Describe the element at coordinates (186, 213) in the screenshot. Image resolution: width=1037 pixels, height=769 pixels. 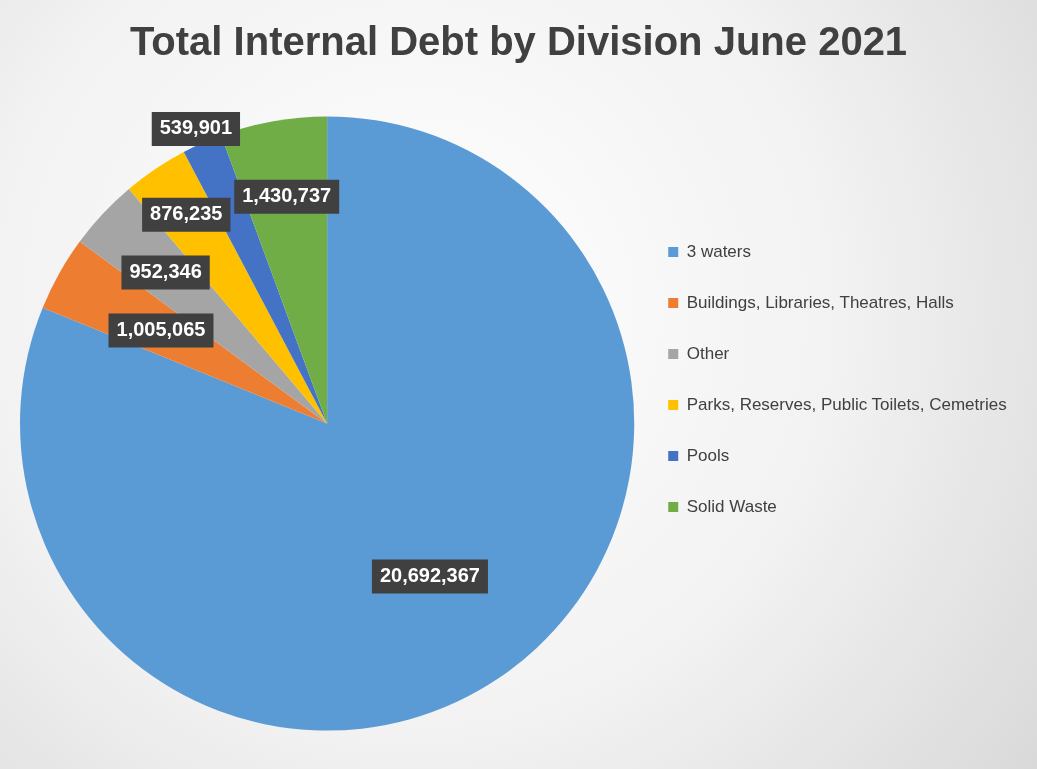
I see `data-label: 876,235` at that location.